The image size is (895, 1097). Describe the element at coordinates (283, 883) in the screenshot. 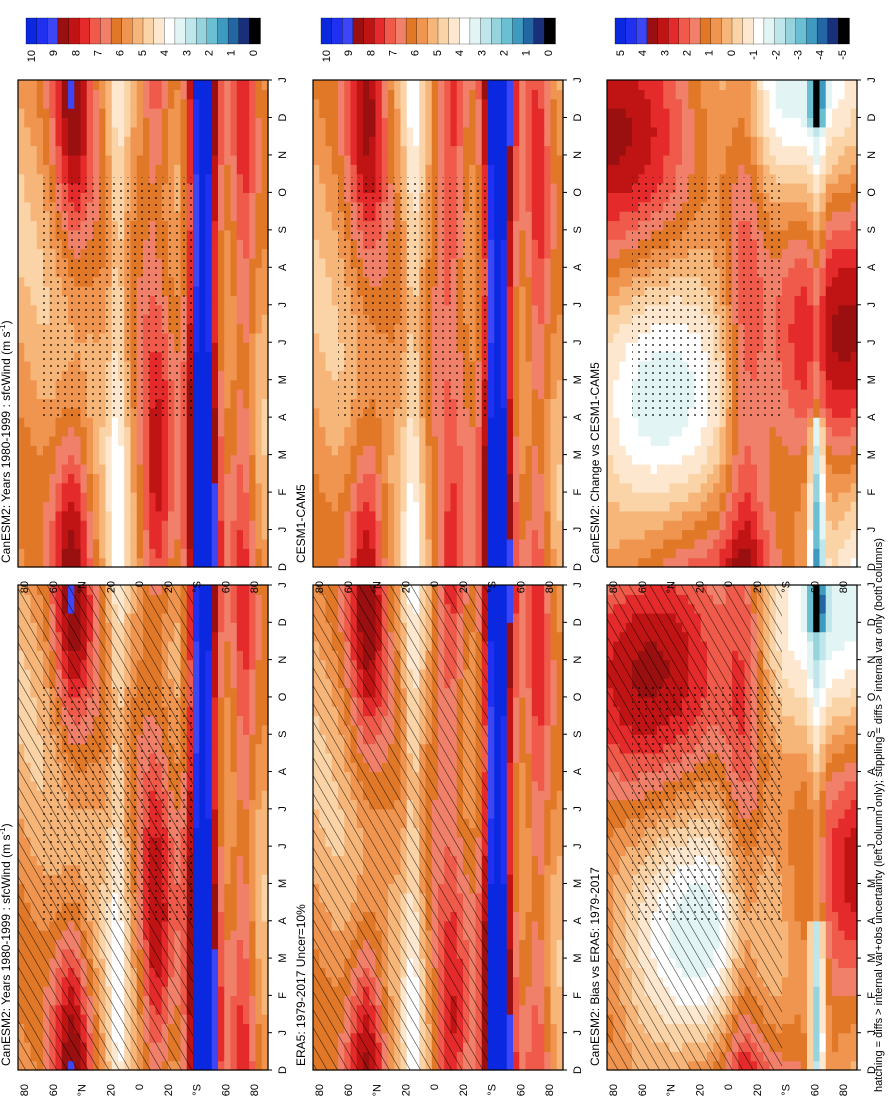

I see `month-label: M` at that location.